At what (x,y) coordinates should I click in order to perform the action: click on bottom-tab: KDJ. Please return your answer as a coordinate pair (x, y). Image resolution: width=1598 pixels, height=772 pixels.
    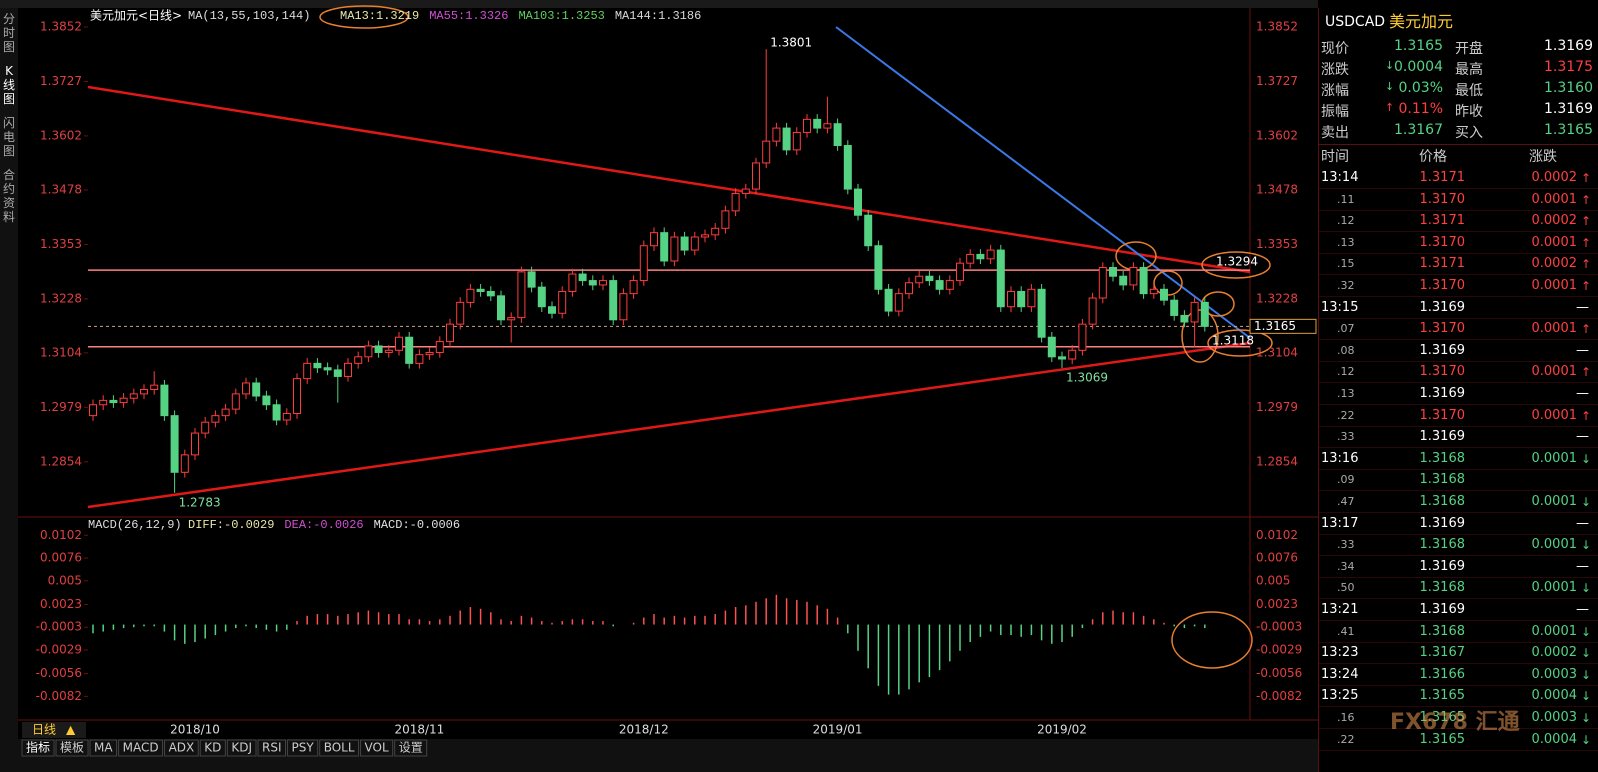
    Looking at the image, I should click on (241, 748).